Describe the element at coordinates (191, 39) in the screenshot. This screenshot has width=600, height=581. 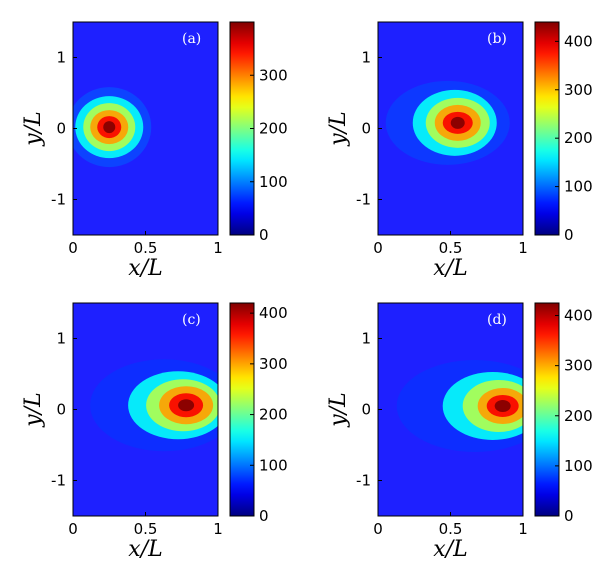
I see `panel-label: (a)` at that location.